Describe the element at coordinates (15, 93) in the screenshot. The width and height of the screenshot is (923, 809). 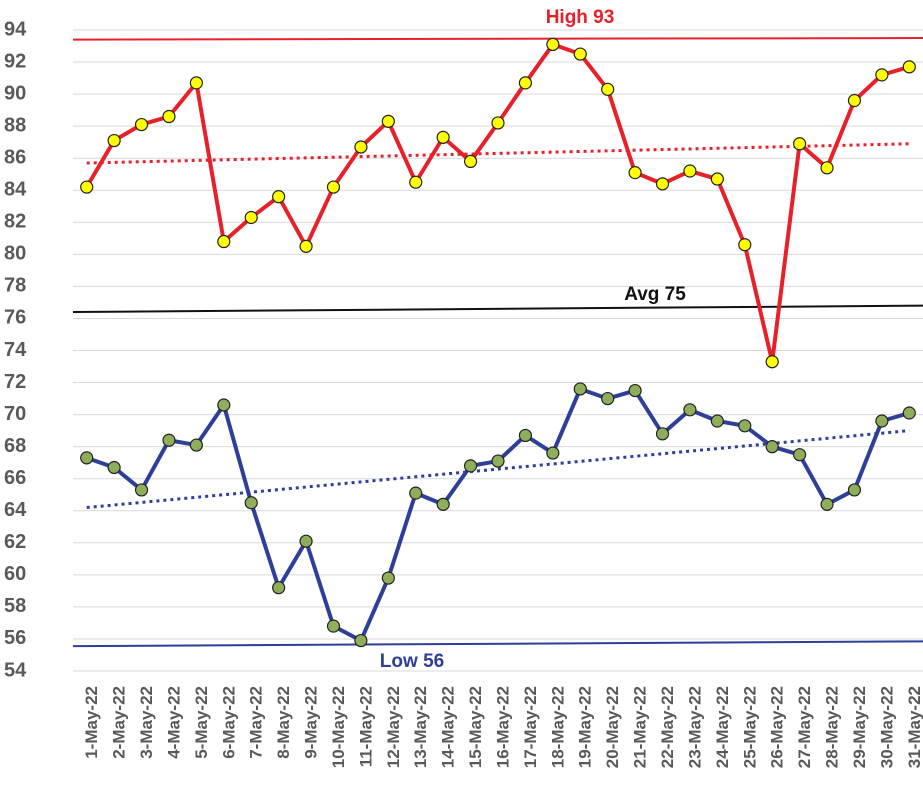
I see `y-tick-label: 90` at that location.